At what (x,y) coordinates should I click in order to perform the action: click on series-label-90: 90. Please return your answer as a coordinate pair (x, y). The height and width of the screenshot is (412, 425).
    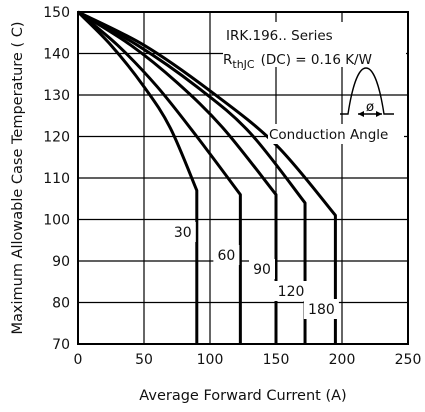
    Looking at the image, I should click on (262, 270).